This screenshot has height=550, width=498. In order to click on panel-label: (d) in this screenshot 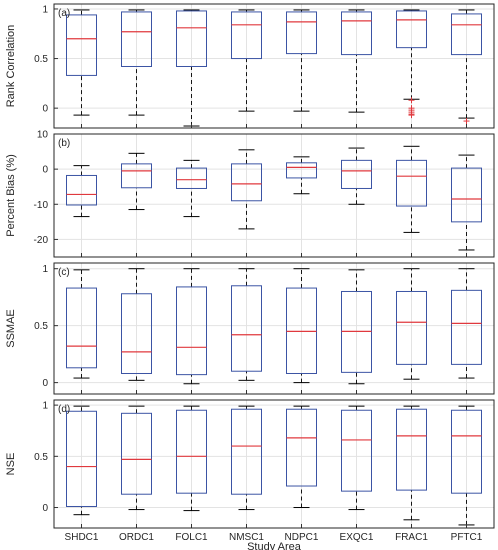, I will do `click(64, 409)`.